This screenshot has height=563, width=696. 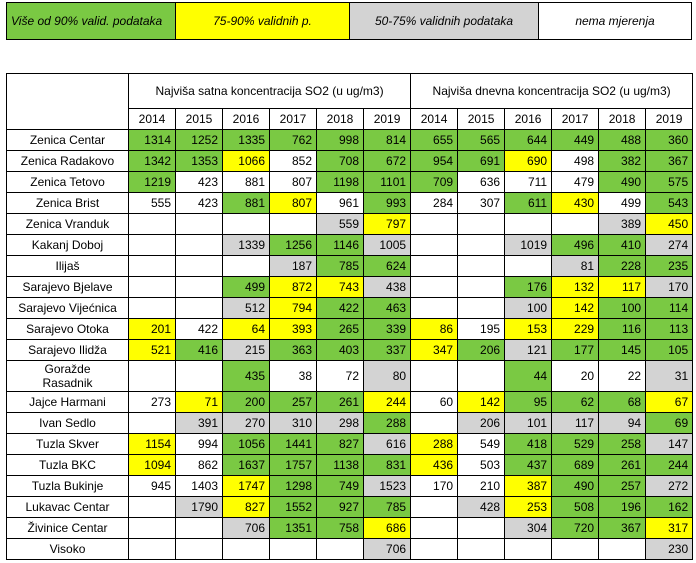 I want to click on hourly-value-cell: 762, so click(x=293, y=140).